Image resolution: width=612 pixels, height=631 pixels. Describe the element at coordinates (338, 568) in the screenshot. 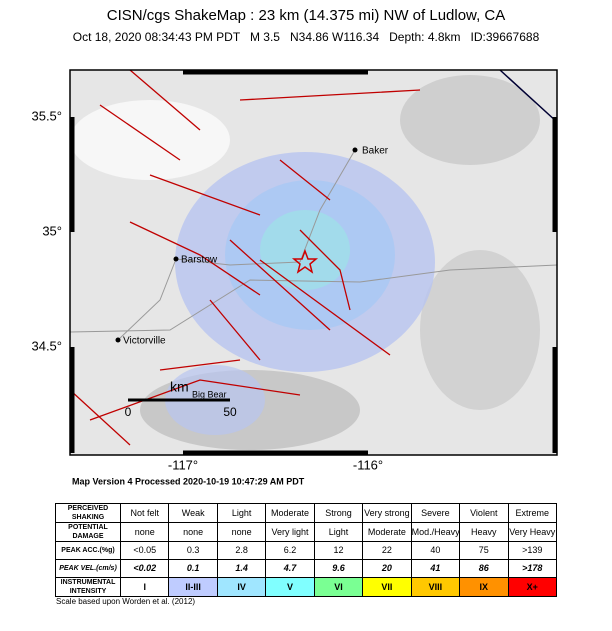

I see `table-cell: 9.6` at that location.